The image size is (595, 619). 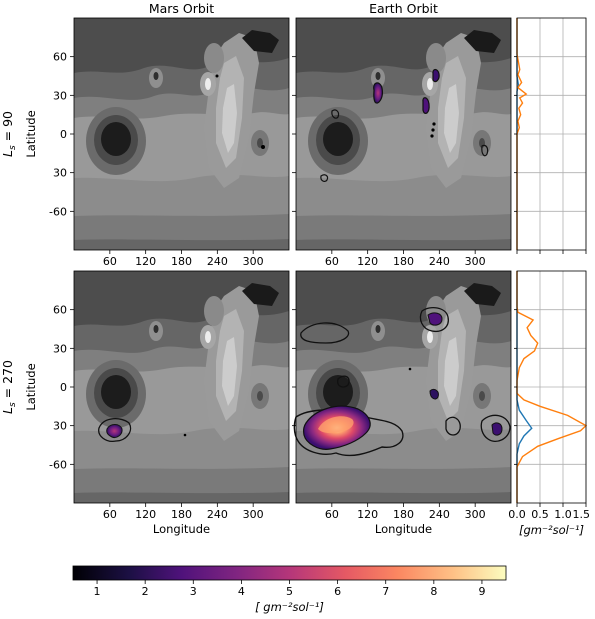 I want to click on column-title-mars: Mars Orbit, so click(x=181, y=8).